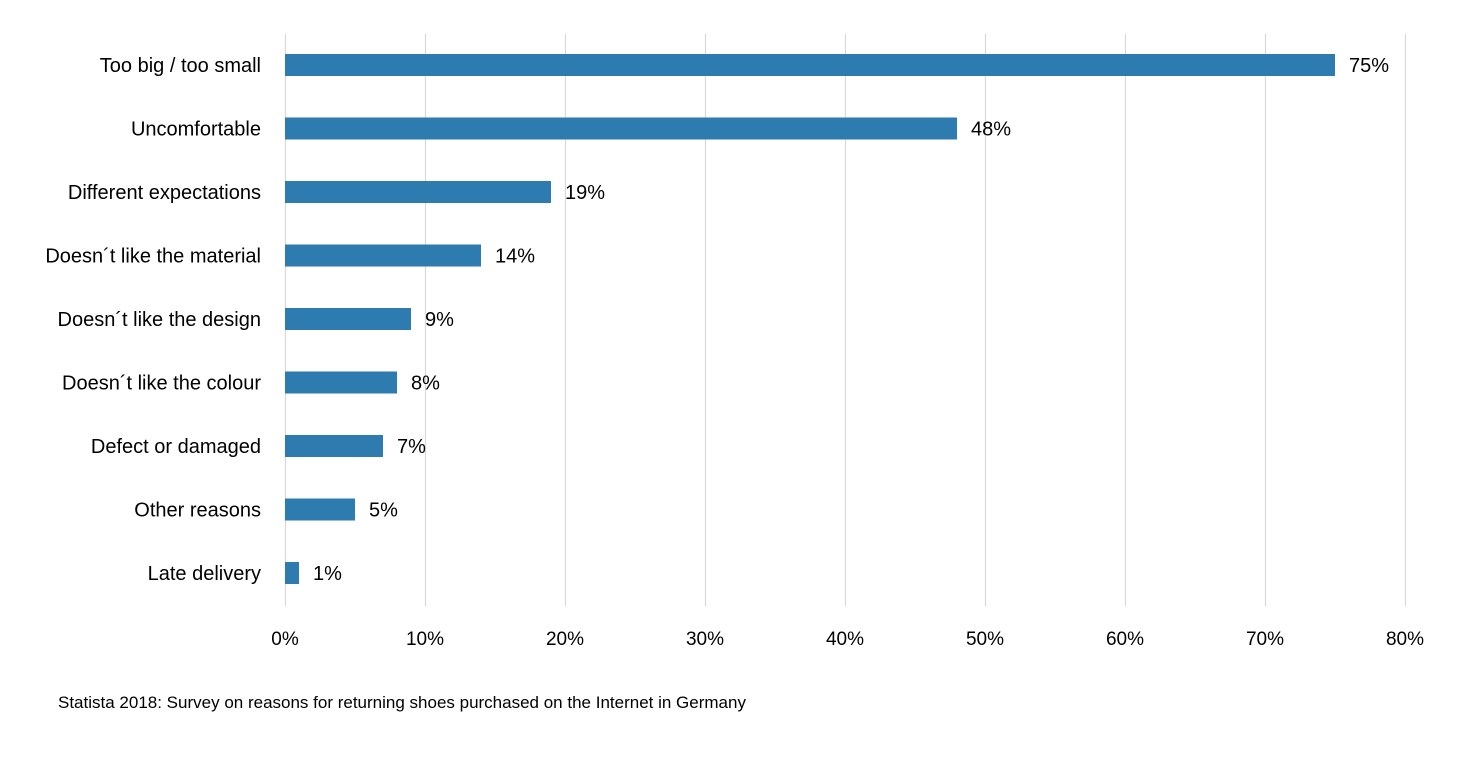 The width and height of the screenshot is (1470, 762). What do you see at coordinates (985, 639) in the screenshot?
I see `x-tick-label: 50%` at bounding box center [985, 639].